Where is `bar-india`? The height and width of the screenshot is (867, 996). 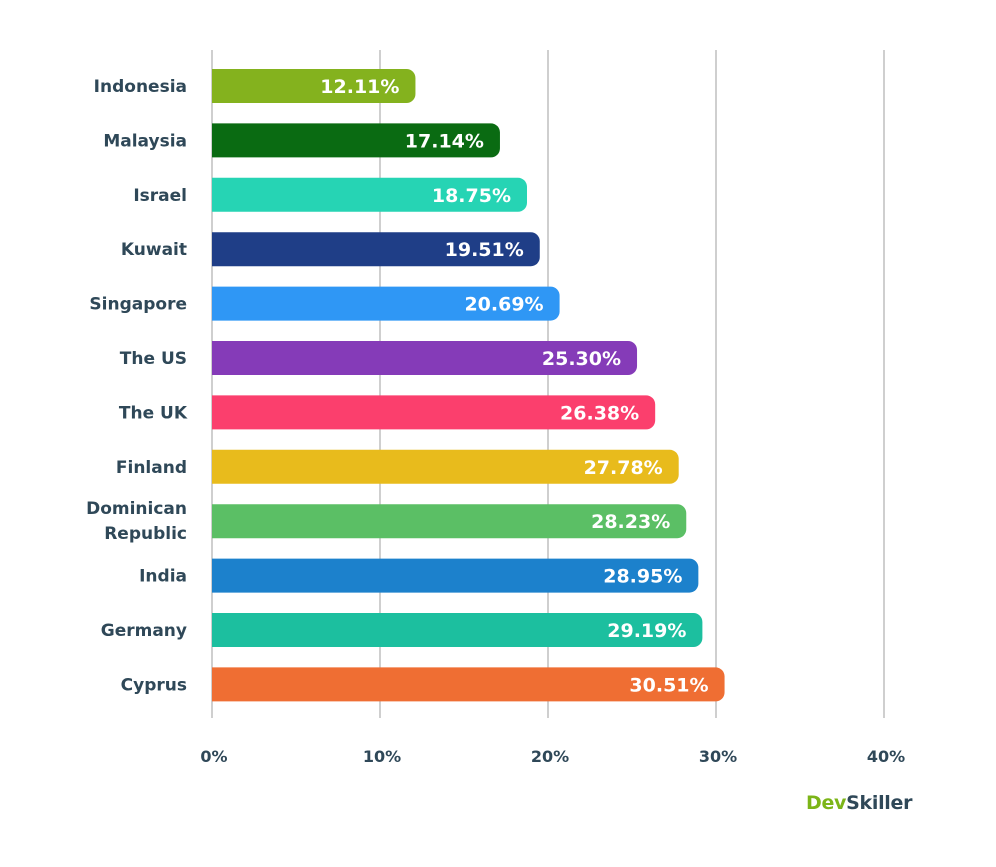
bar-india is located at coordinates (455, 575).